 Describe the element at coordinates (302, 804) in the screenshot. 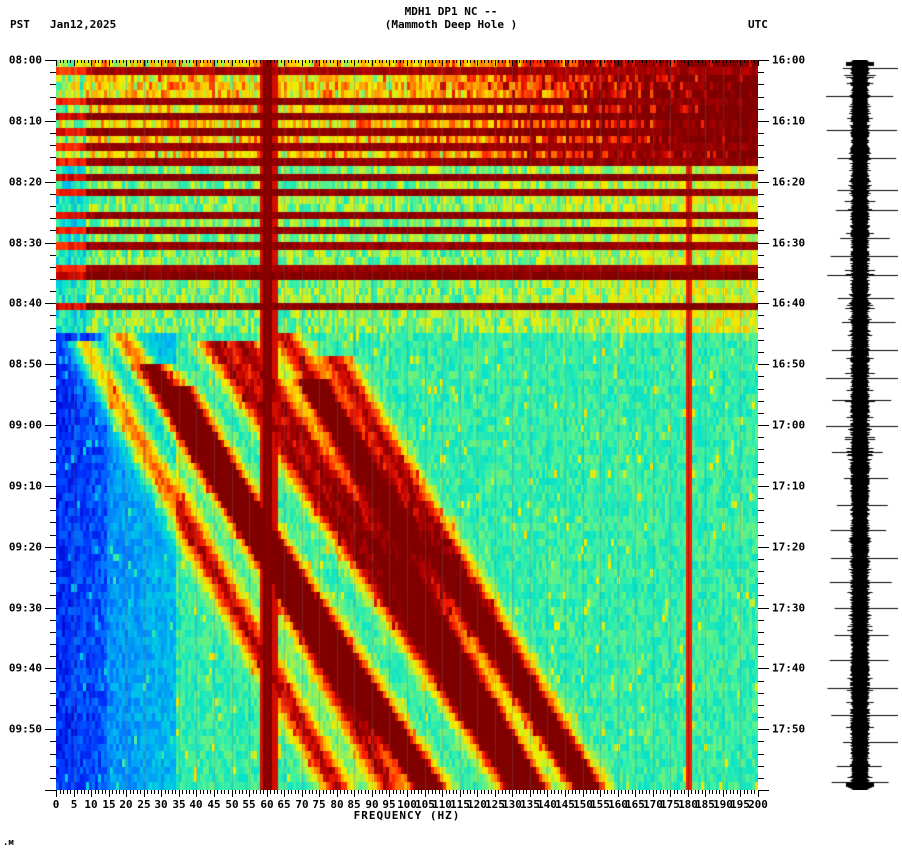

I see `frequency-label: 70` at that location.